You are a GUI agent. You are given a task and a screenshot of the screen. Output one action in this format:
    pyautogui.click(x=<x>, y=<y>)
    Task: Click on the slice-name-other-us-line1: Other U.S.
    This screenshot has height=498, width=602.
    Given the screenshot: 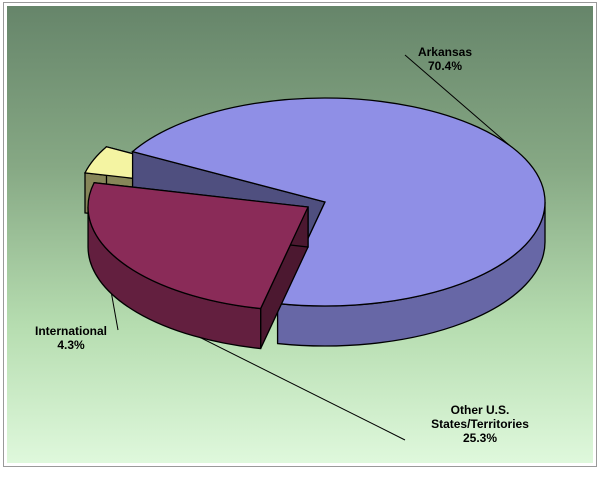 What is the action you would take?
    pyautogui.click(x=480, y=410)
    